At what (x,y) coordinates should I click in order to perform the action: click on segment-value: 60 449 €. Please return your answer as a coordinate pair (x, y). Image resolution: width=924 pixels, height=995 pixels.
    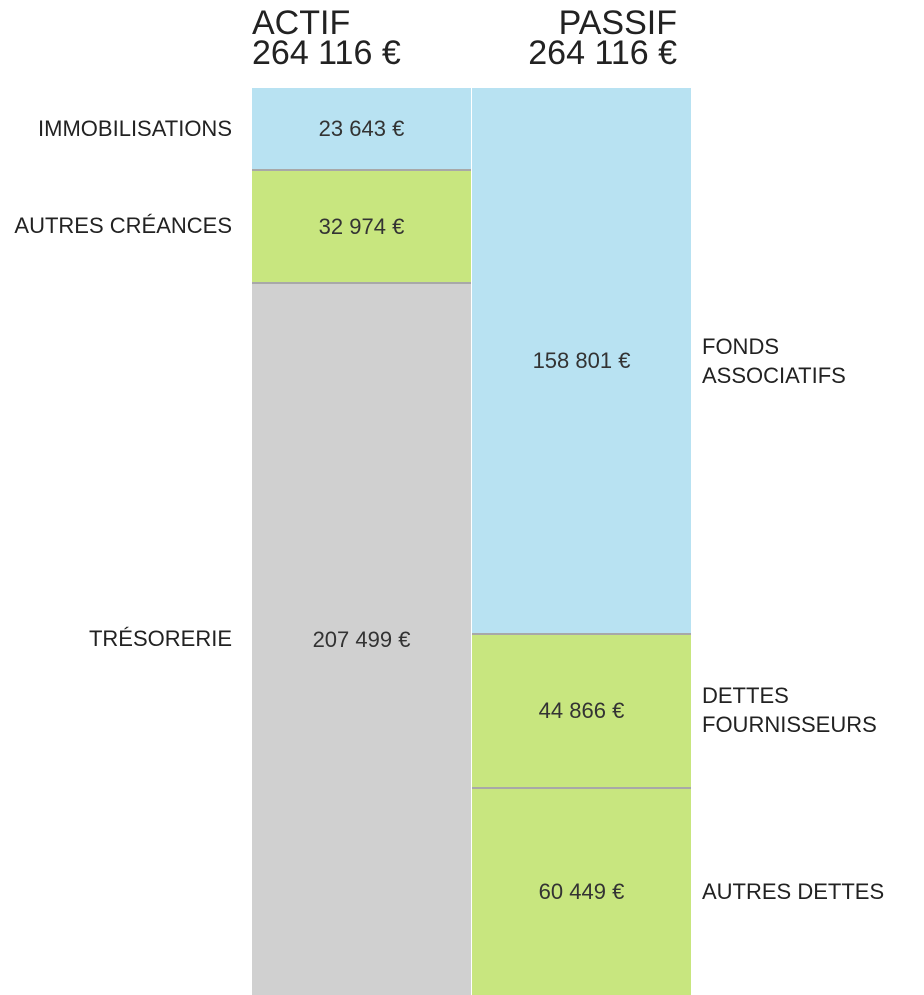
    Looking at the image, I should click on (581, 892).